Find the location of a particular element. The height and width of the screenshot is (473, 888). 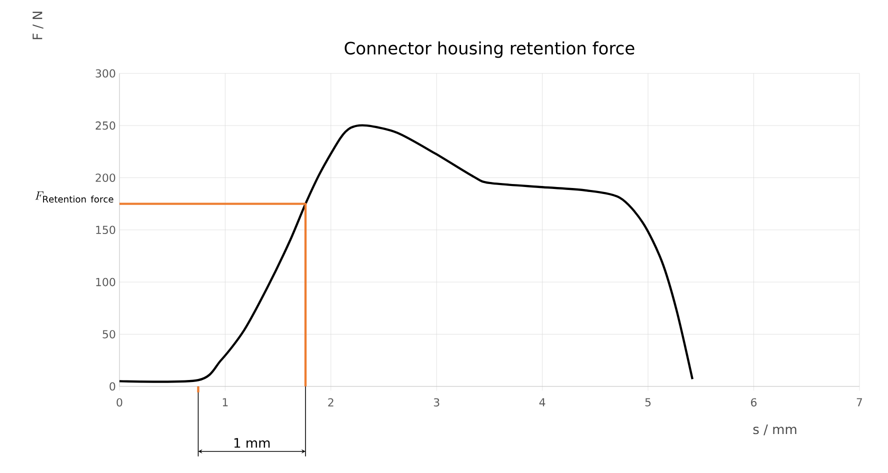

x-tick-label: 0 is located at coordinates (119, 402).